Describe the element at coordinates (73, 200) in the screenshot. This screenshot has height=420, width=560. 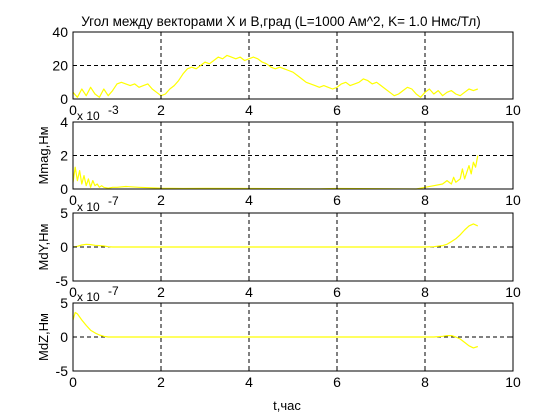
I see `panel-2-xtick-label-0: 0` at that location.